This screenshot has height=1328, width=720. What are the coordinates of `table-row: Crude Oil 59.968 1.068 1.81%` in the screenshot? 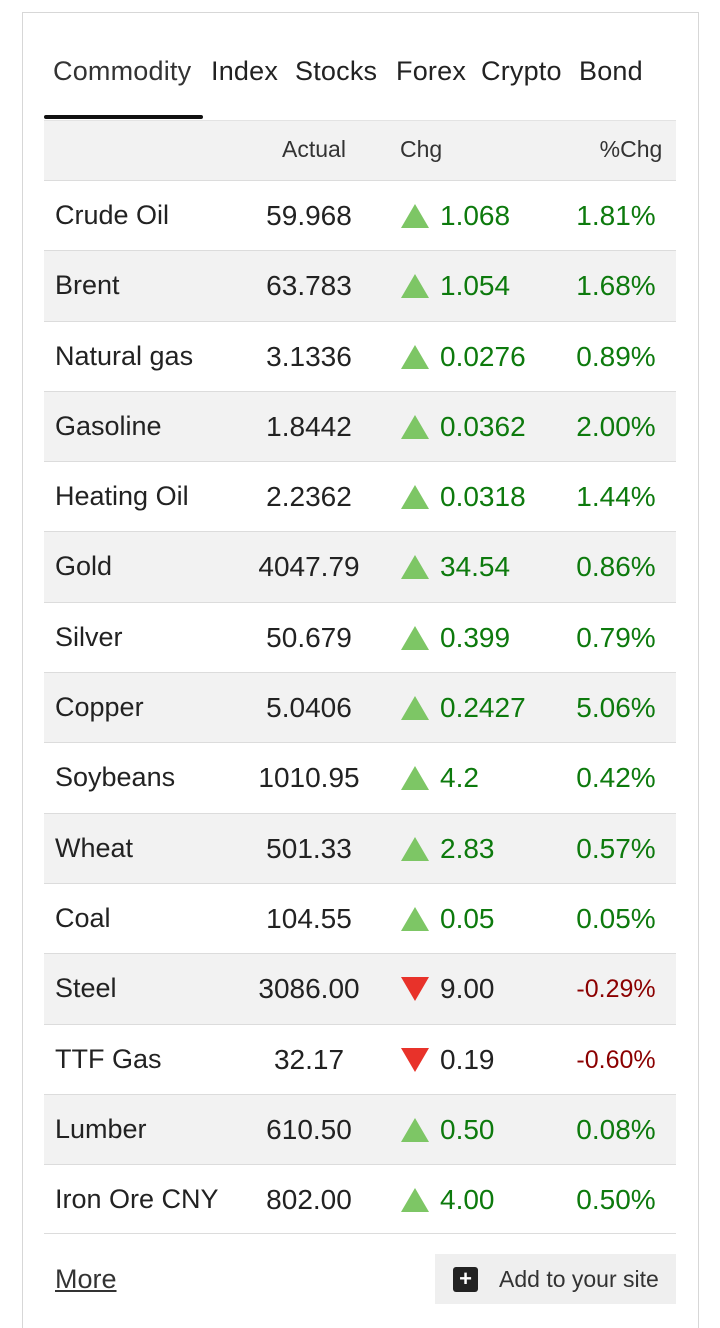 It's located at (360, 215).